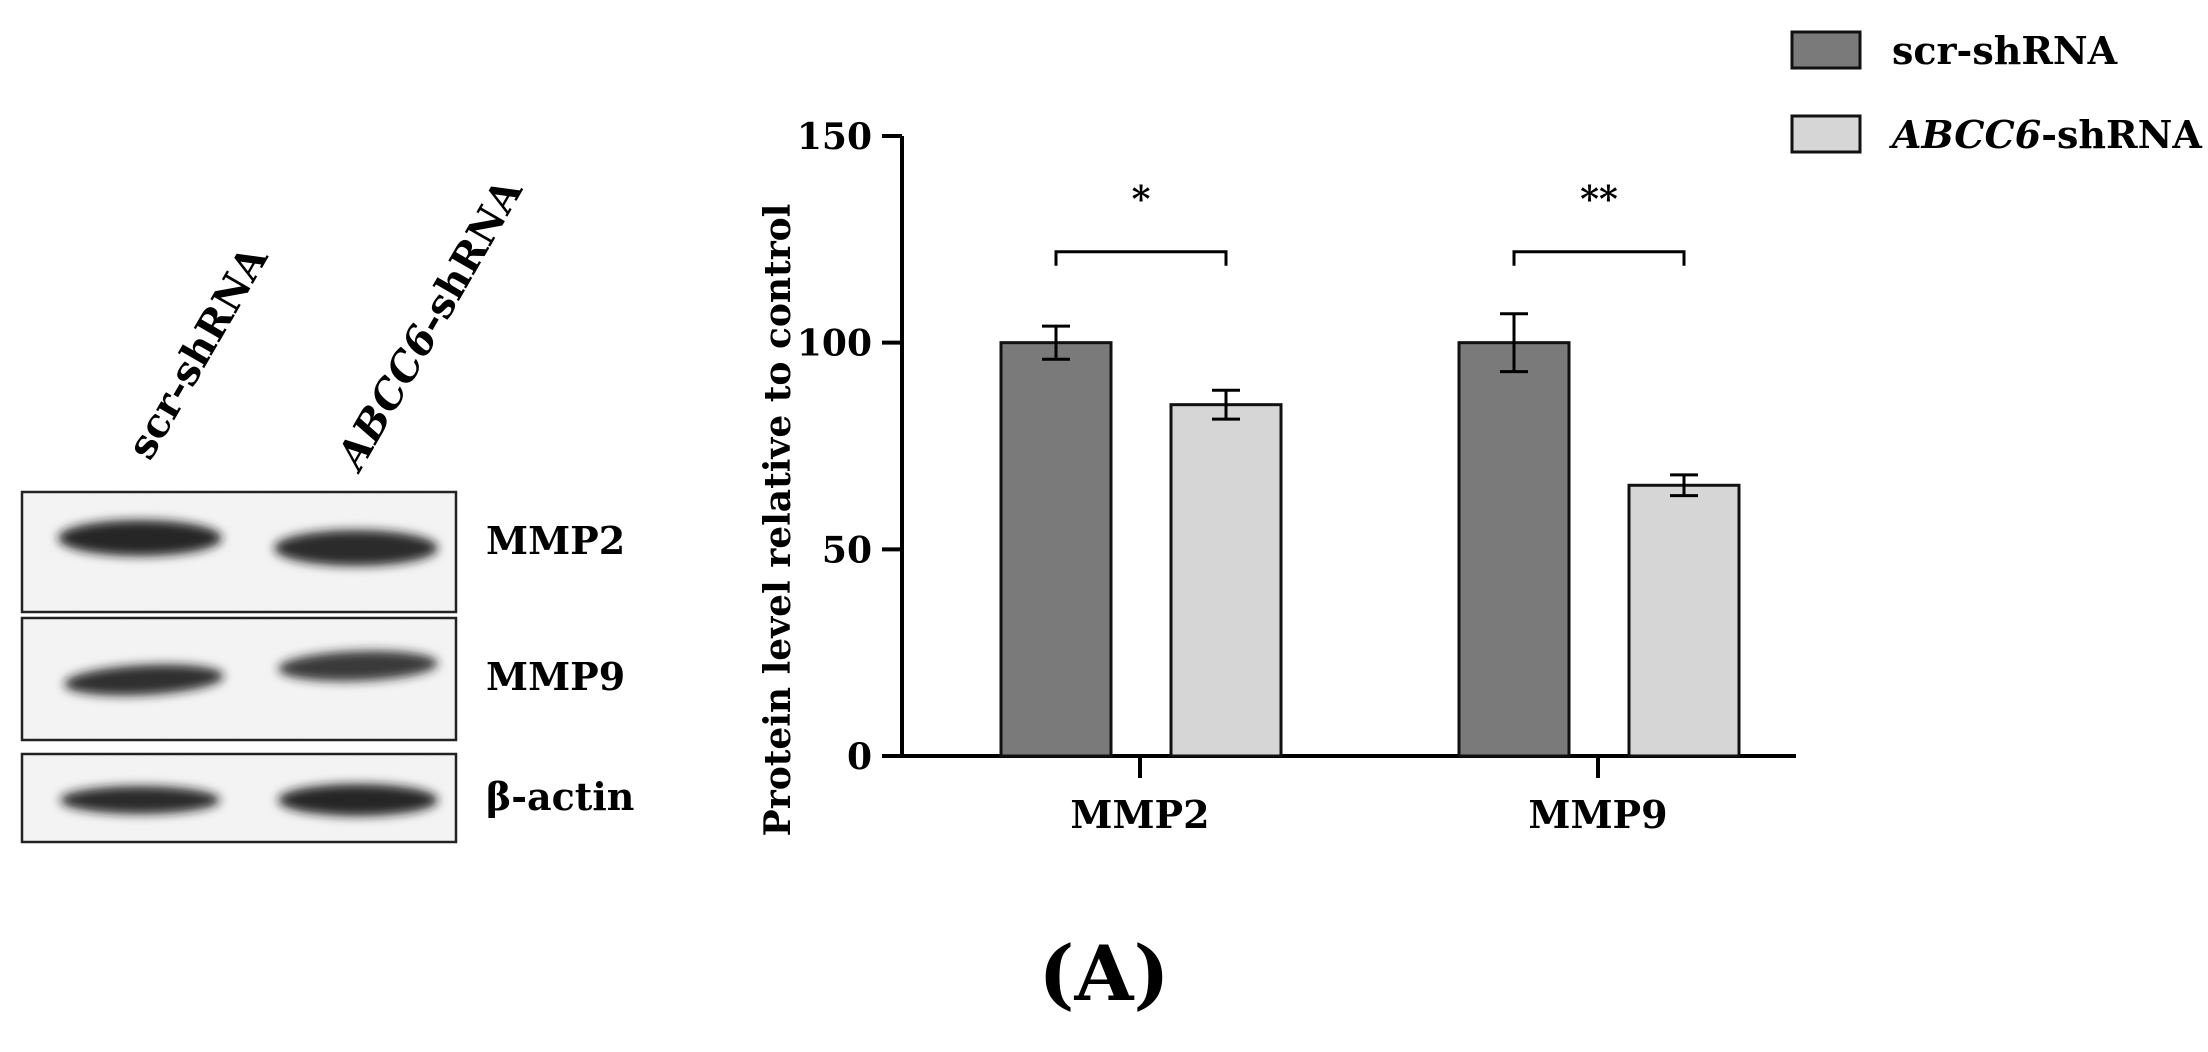  What do you see at coordinates (555, 676) in the screenshot?
I see `band-label-mmp9: MMP9` at bounding box center [555, 676].